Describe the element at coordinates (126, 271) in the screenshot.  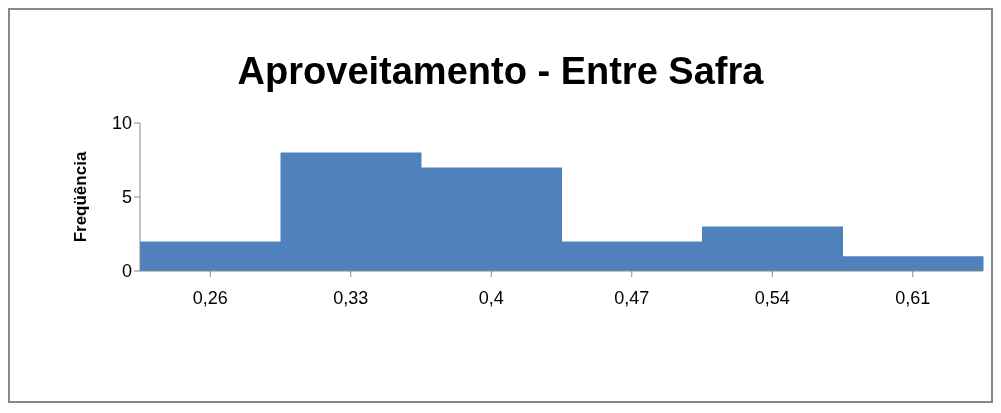
I see `y-tick-label: 0` at that location.